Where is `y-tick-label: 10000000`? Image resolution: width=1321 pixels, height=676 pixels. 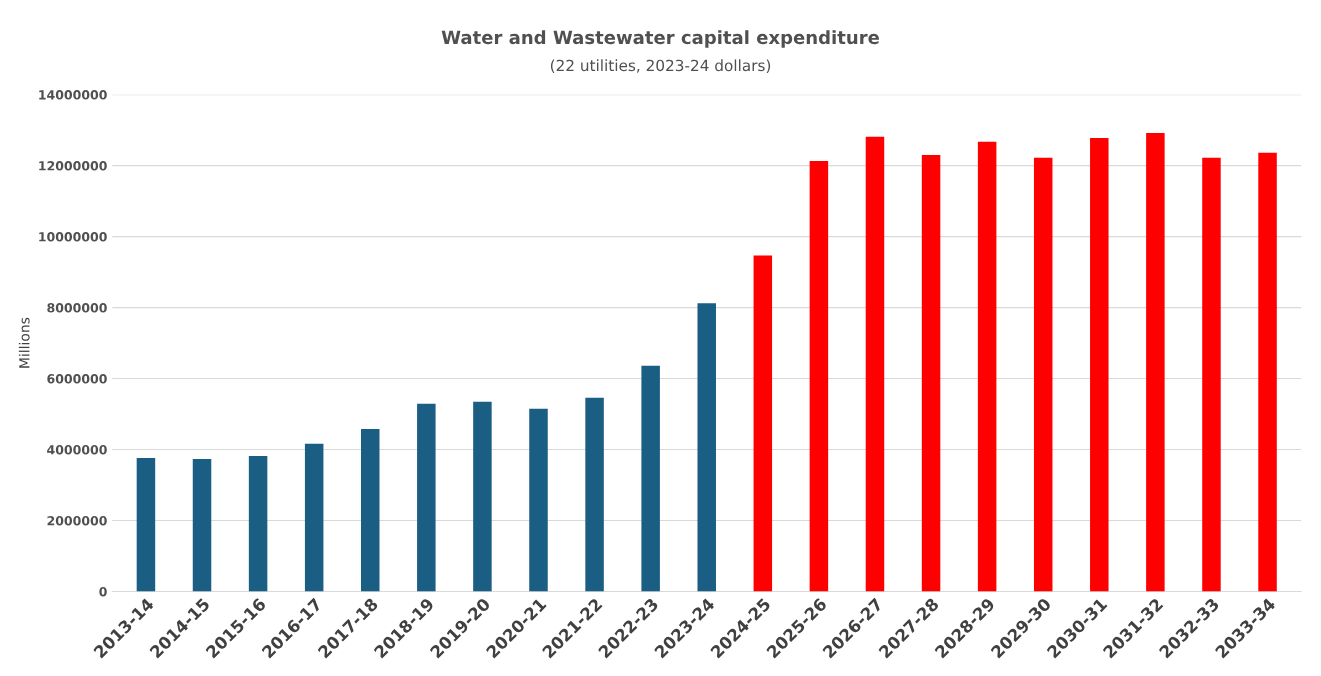 y-tick-label: 10000000 is located at coordinates (73, 237).